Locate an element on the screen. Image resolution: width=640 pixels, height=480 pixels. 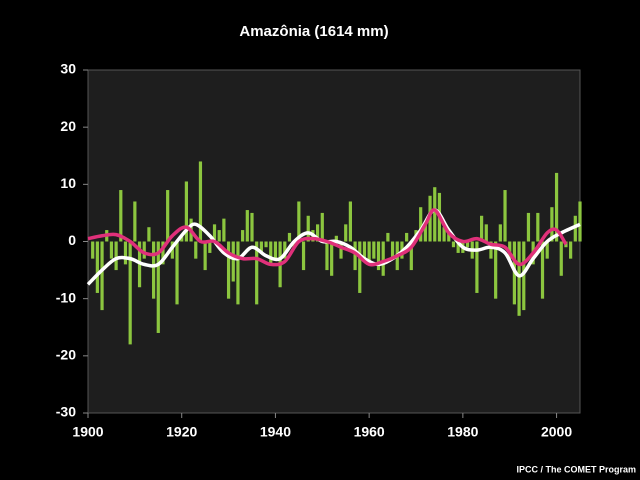
smoothed-line is located at coordinates (327, 237).